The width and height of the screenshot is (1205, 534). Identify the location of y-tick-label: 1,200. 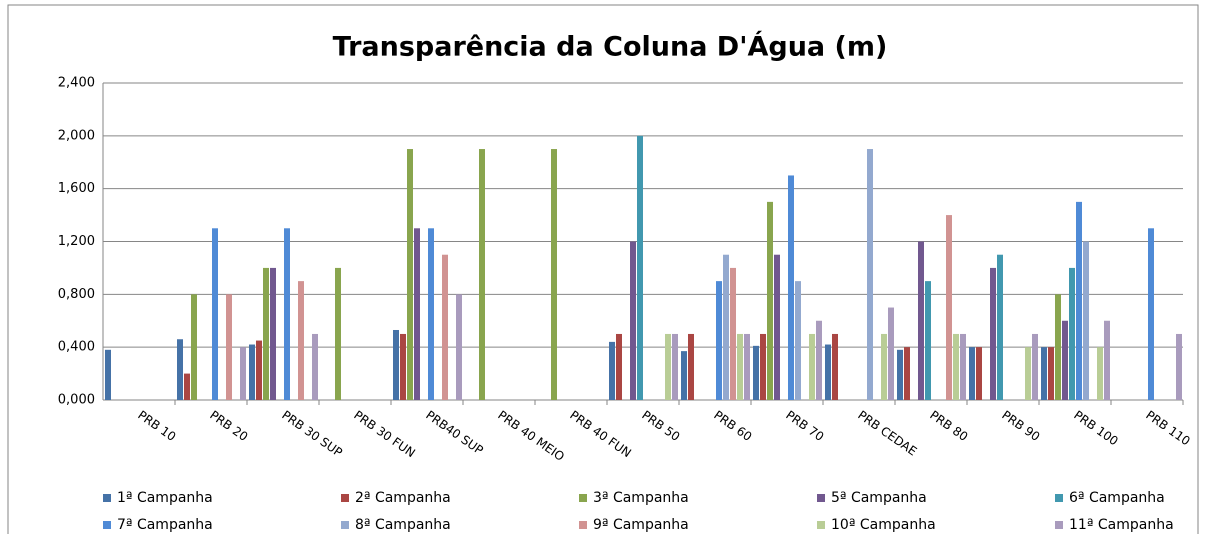
(76, 241).